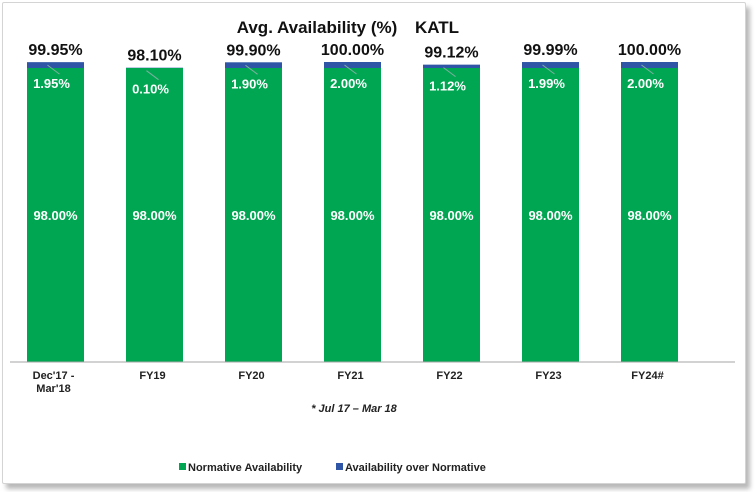 This screenshot has height=492, width=756. I want to click on bar-total-label: 99.90%, so click(253, 50).